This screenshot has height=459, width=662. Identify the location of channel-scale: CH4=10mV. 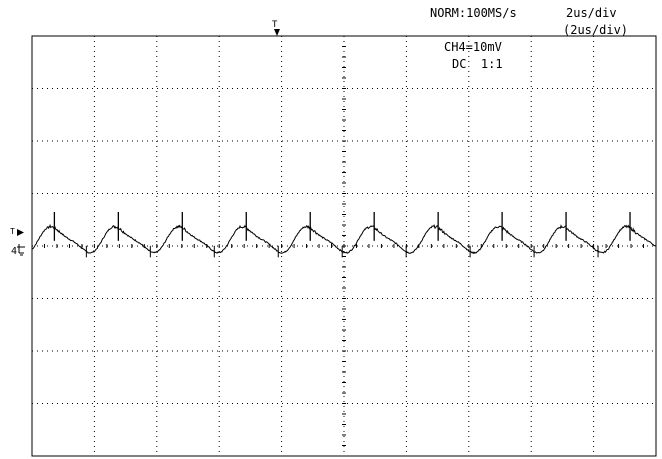
(473, 47).